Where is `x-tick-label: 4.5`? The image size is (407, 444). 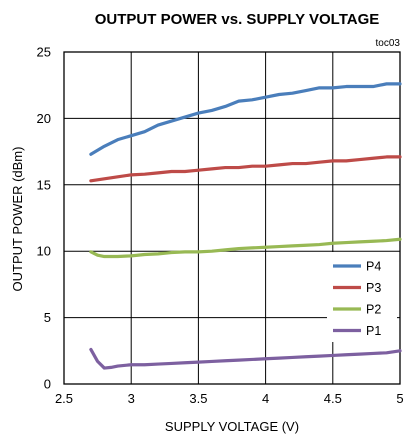
x-tick-label: 4.5 is located at coordinates (333, 398).